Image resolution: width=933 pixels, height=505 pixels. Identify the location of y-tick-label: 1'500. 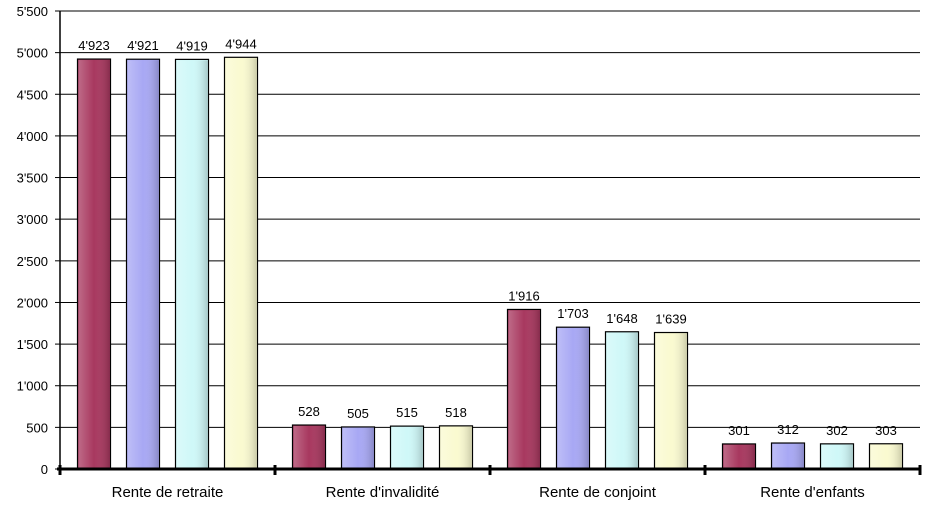
(32, 344).